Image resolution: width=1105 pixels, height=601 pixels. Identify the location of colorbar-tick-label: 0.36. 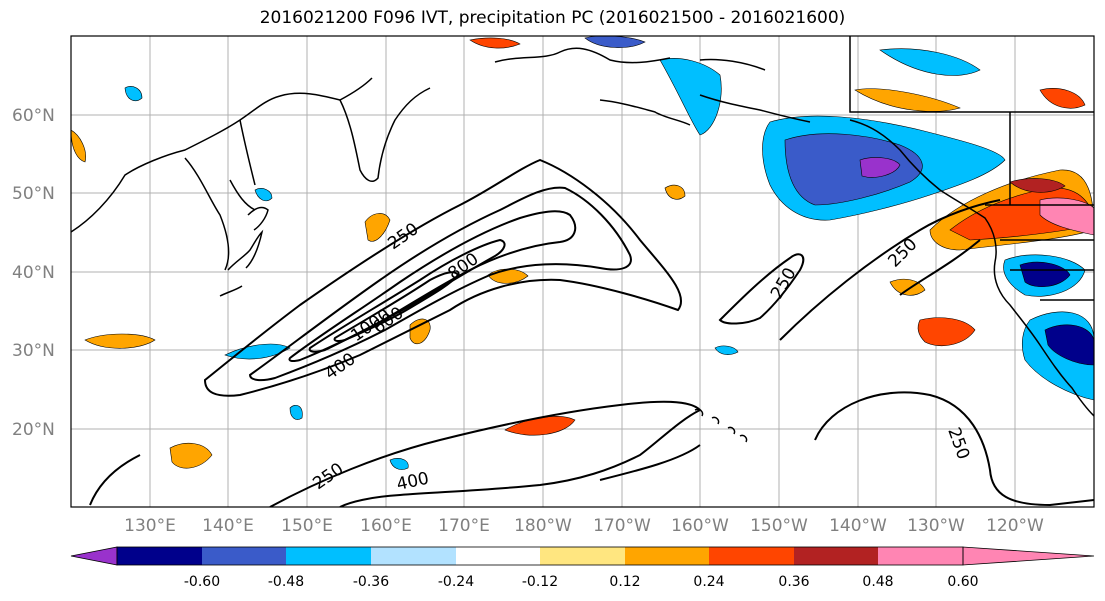
(793, 582).